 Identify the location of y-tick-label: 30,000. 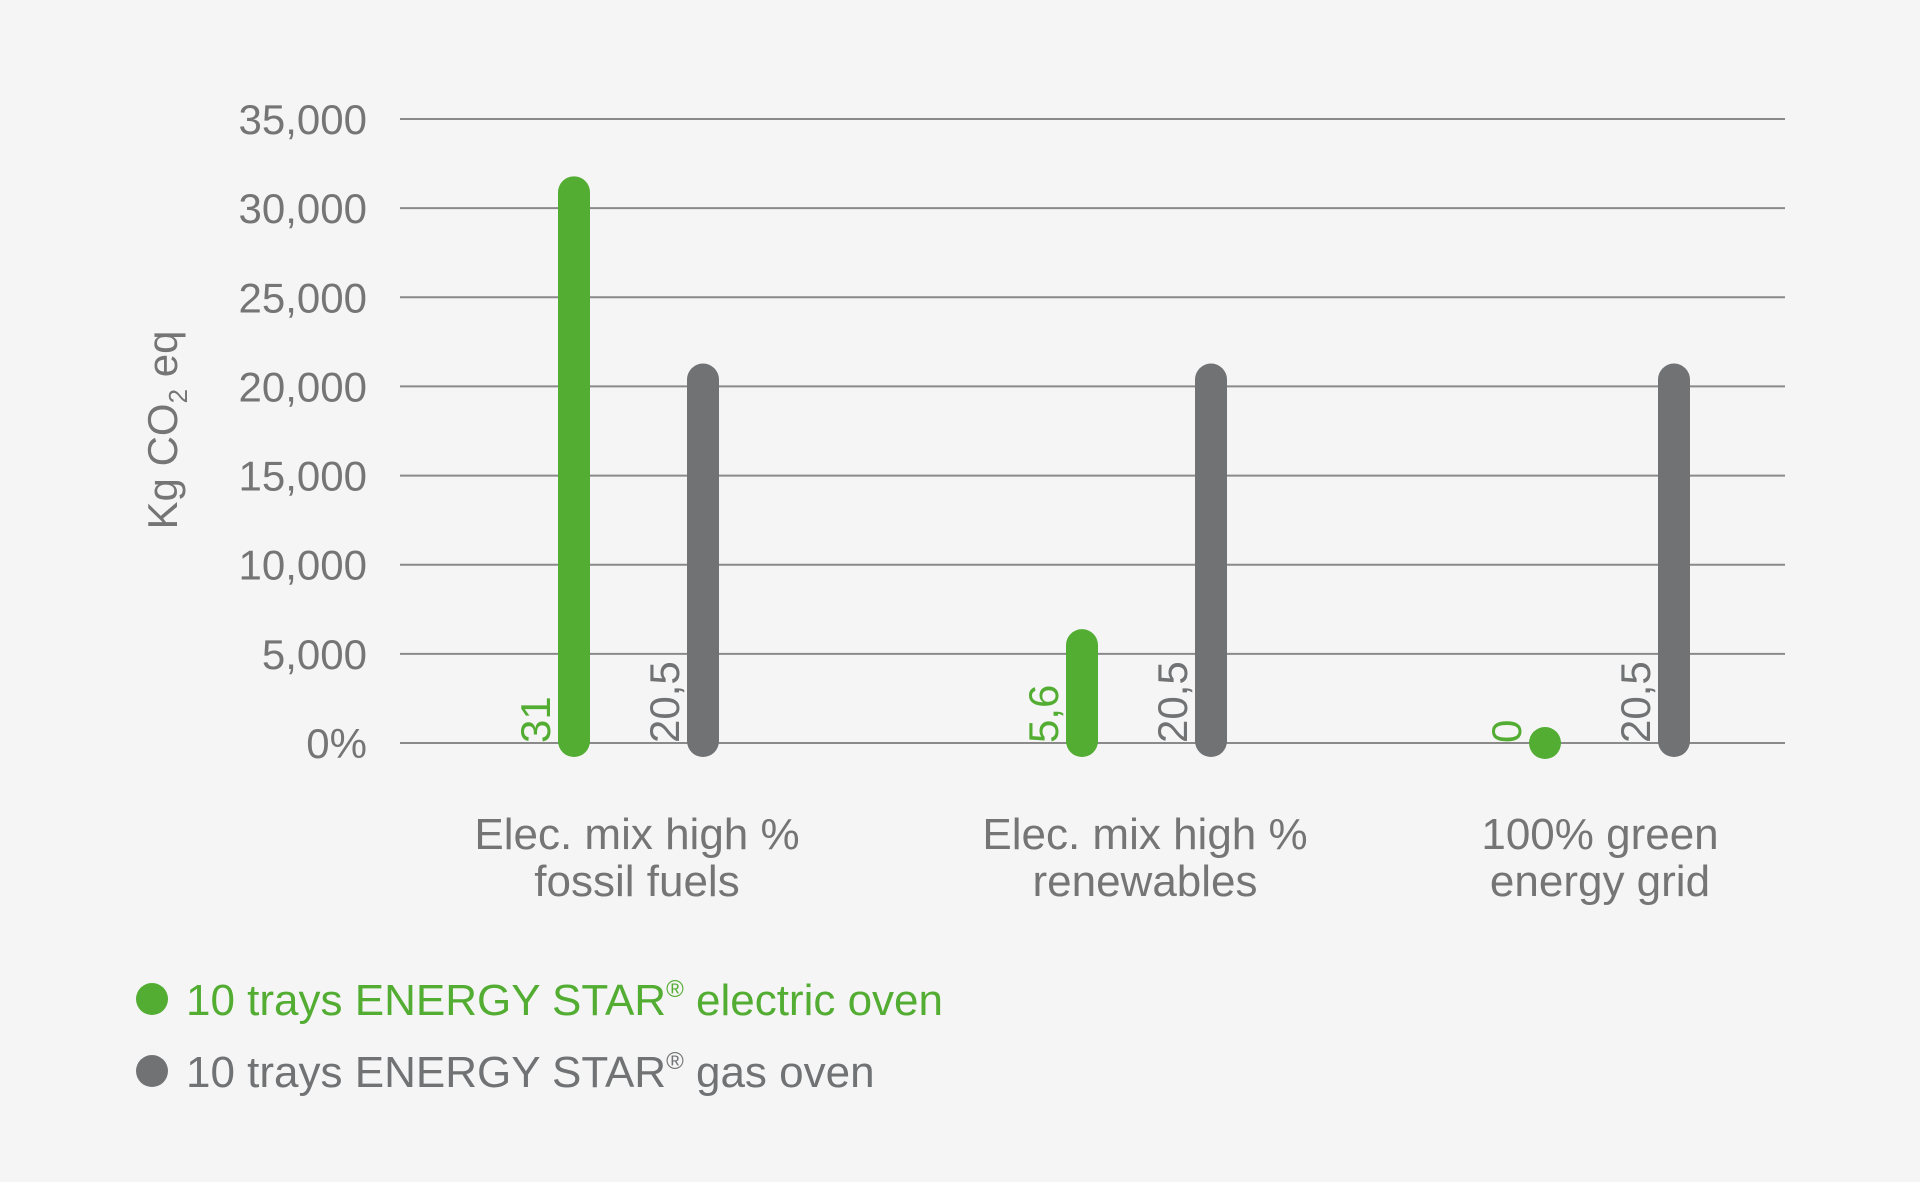
(303, 208).